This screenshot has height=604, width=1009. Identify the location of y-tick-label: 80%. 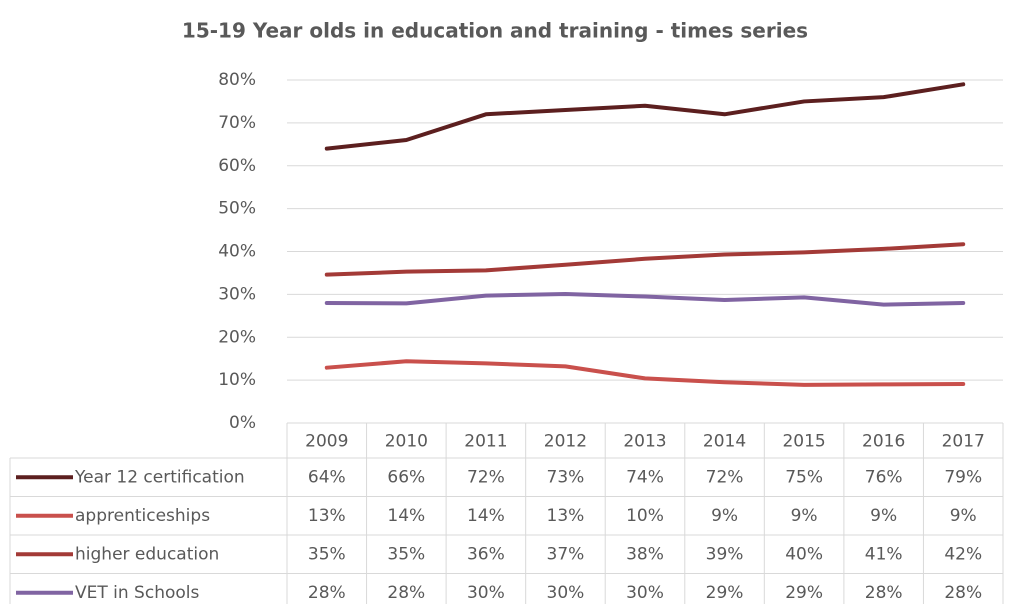
(237, 80).